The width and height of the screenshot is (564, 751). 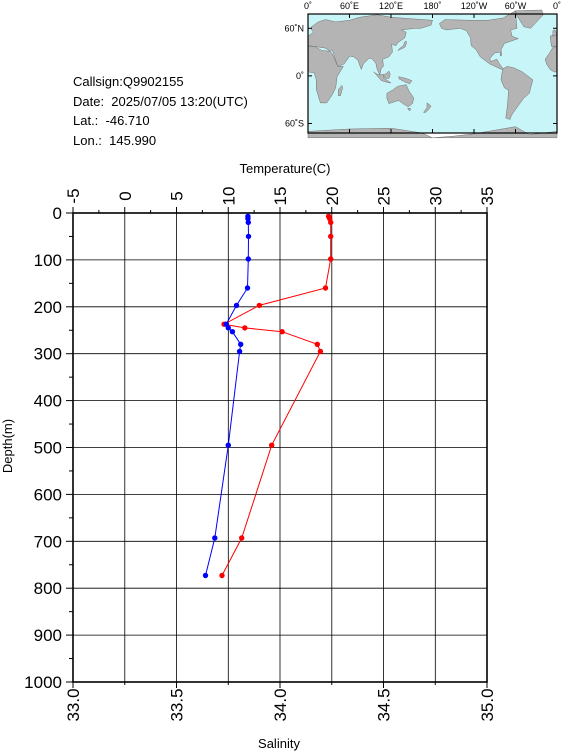 I want to click on australia-landmass, so click(x=400, y=96).